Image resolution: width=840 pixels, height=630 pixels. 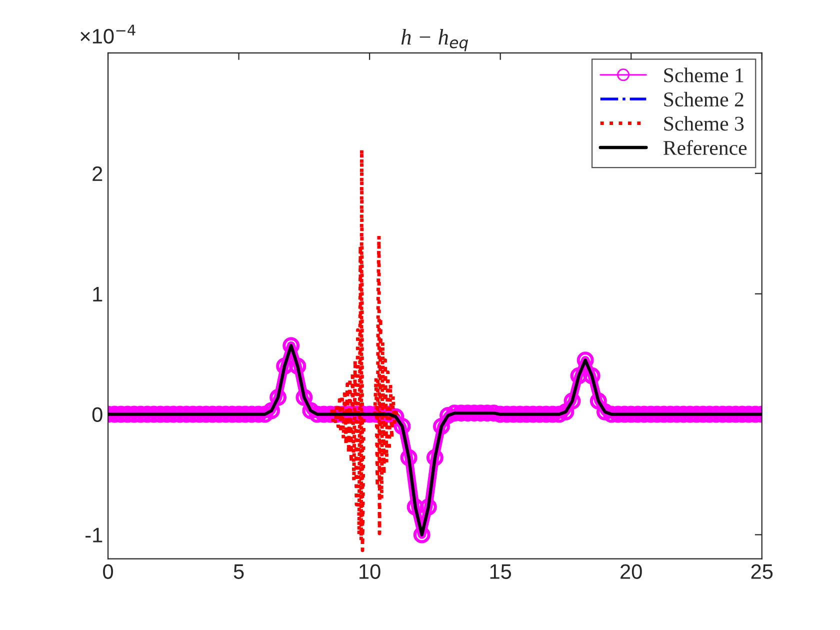 I want to click on x-tick-label: 10, so click(x=370, y=571).